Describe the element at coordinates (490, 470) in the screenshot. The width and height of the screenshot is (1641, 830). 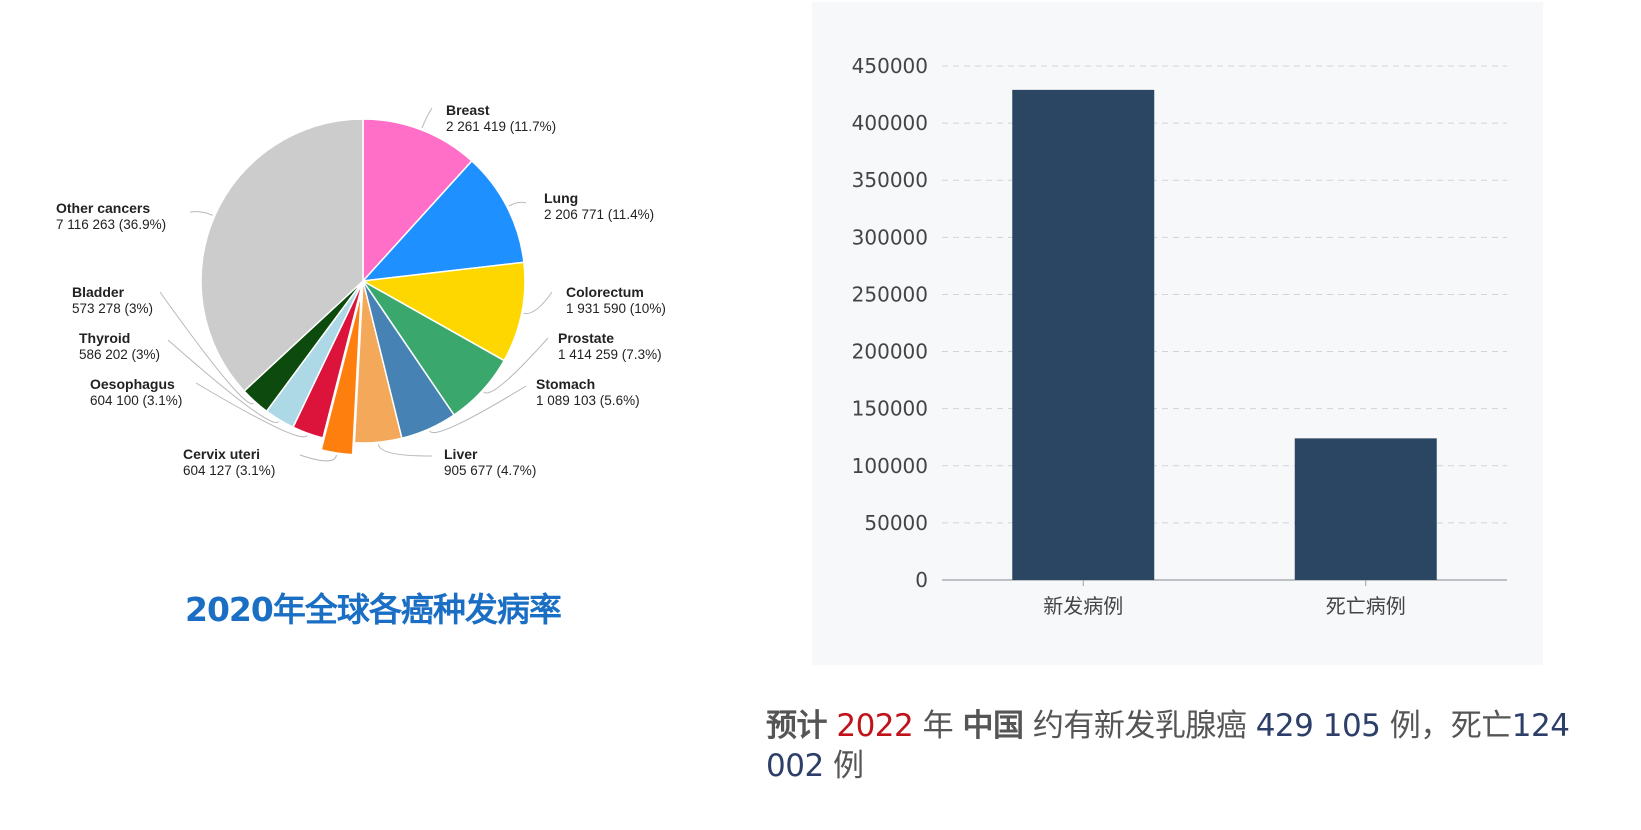
I see `pie-value-liver: 905 677 (4.7%)` at that location.